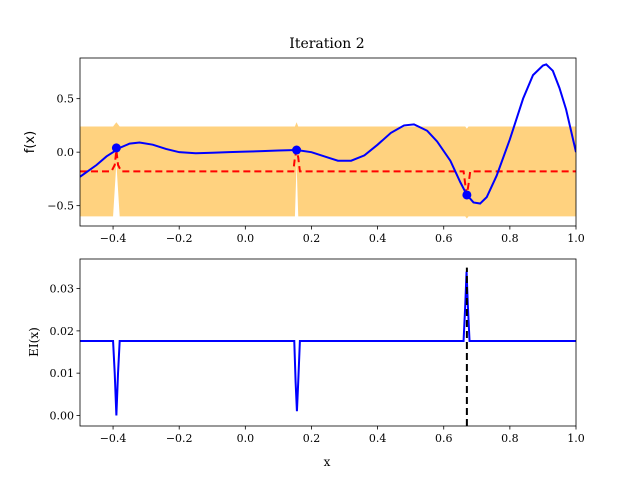 Image resolution: width=640 pixels, height=480 pixels. What do you see at coordinates (327, 462) in the screenshot?
I see `bottom-x-label: x` at bounding box center [327, 462].